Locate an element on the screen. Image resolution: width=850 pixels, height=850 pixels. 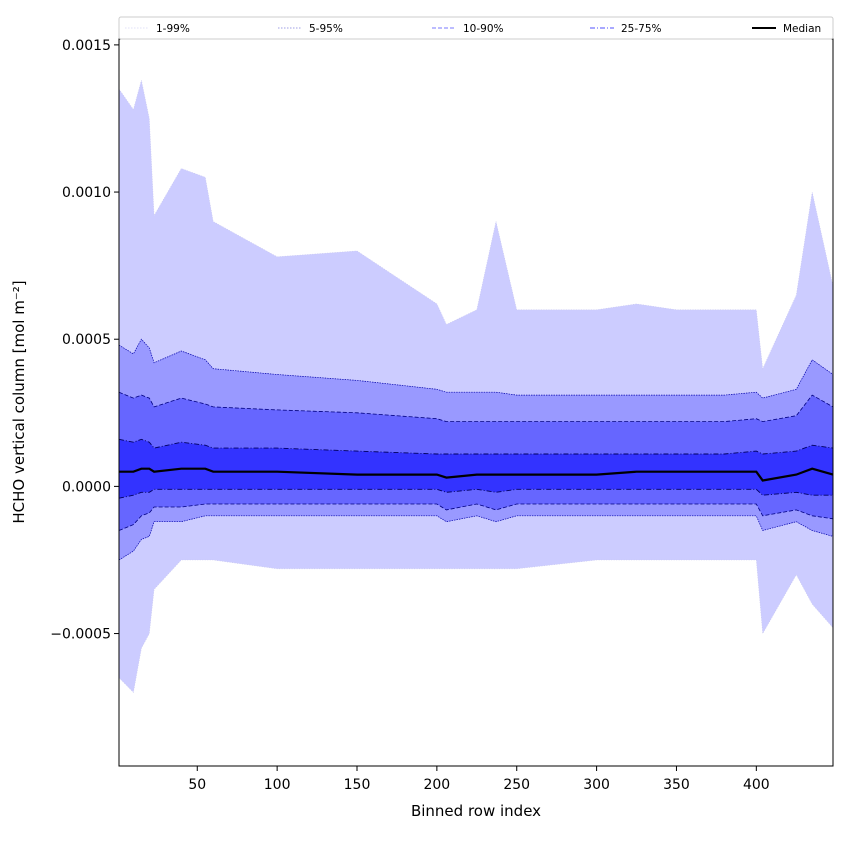
y-axis: 0.0015 0.0010 0.0005 0.0000 −0.0005 is located at coordinates (84, 340).